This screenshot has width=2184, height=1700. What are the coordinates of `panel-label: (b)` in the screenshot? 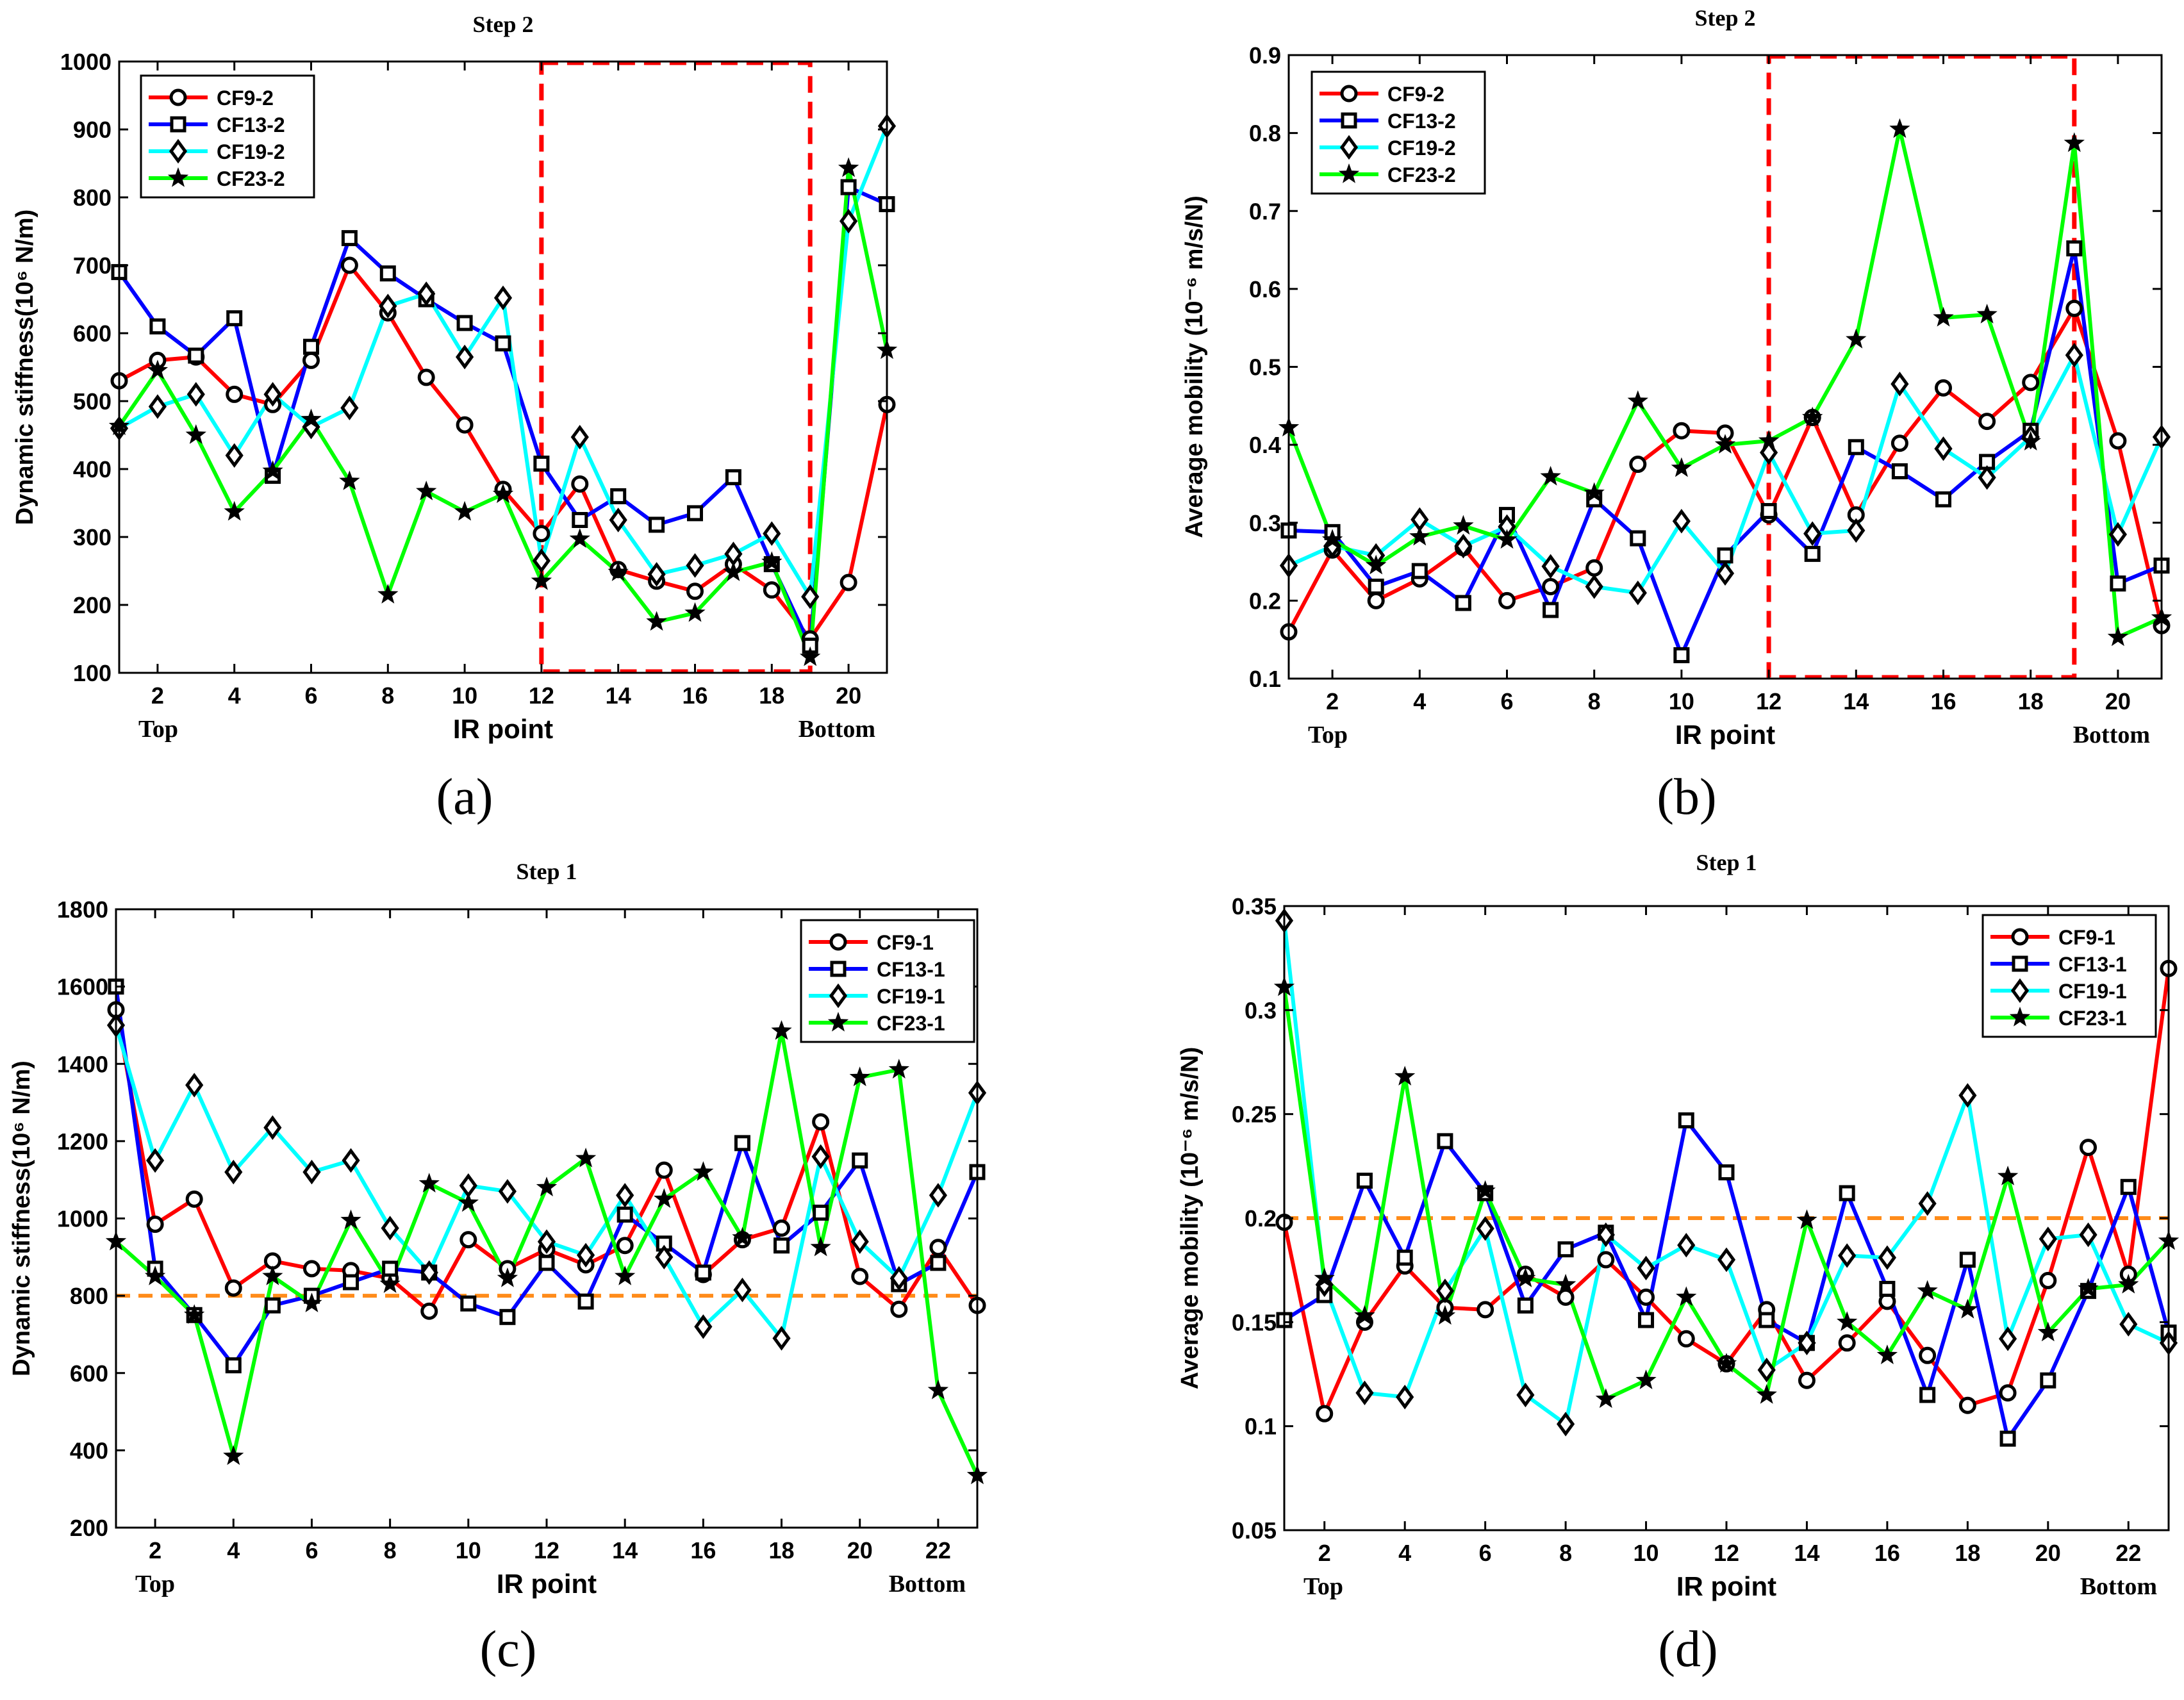 It's located at (1687, 797).